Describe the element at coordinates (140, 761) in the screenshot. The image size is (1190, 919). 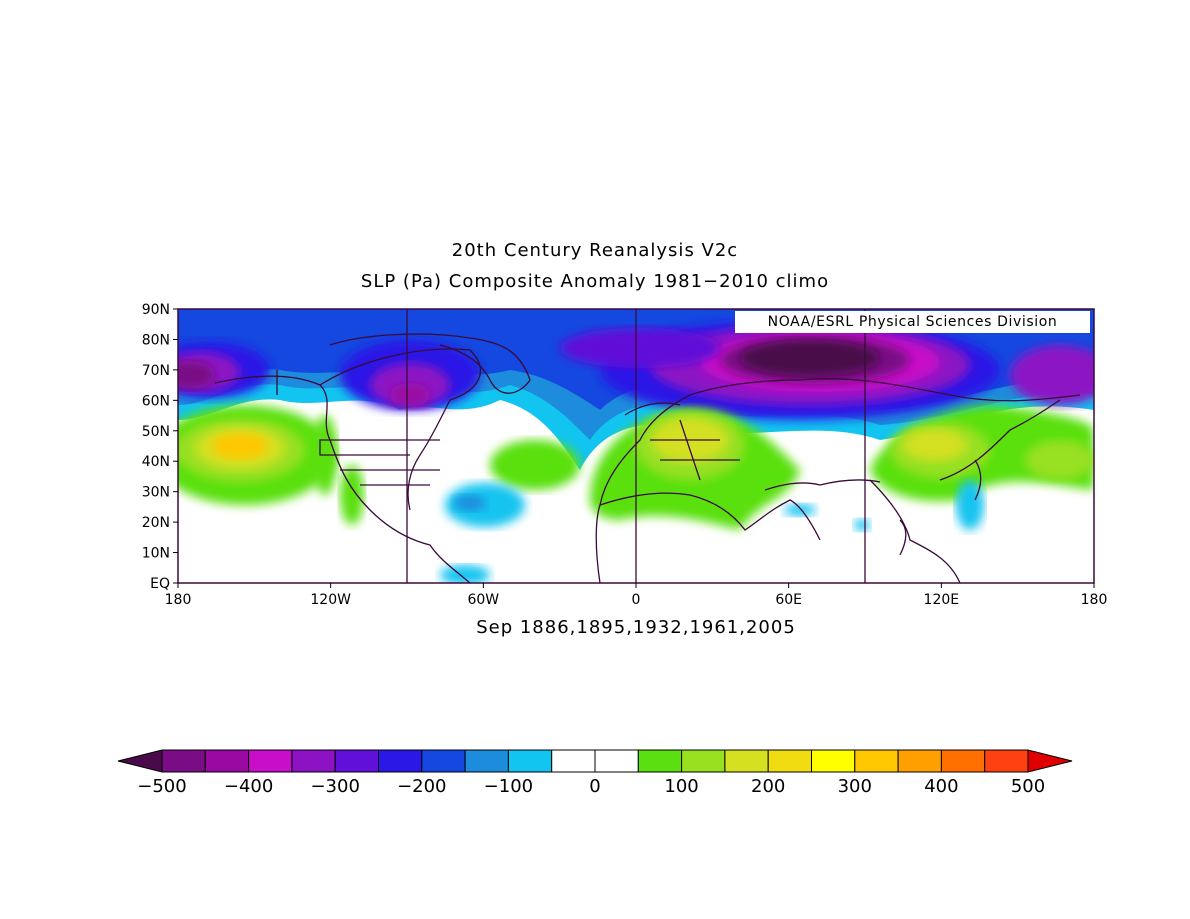
I see `colorbar-lower-arrow` at that location.